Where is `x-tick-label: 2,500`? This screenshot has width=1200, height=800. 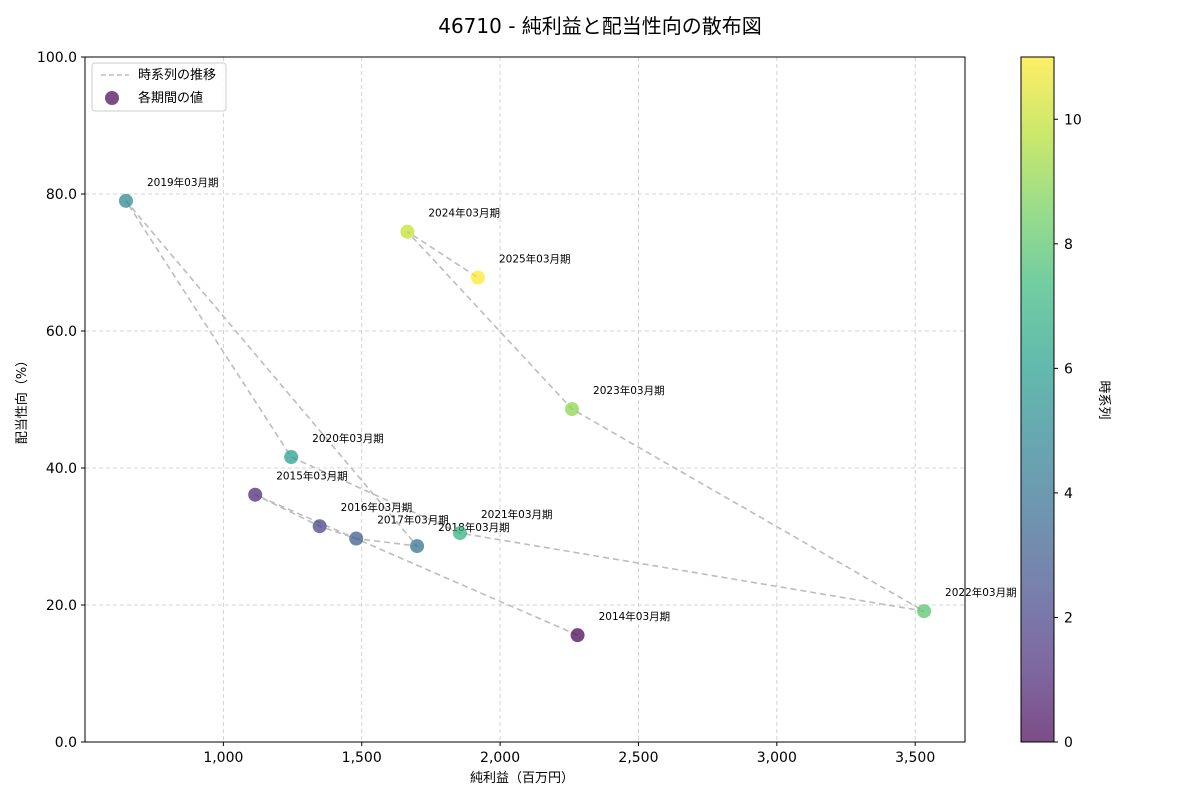
x-tick-label: 2,500 is located at coordinates (638, 758).